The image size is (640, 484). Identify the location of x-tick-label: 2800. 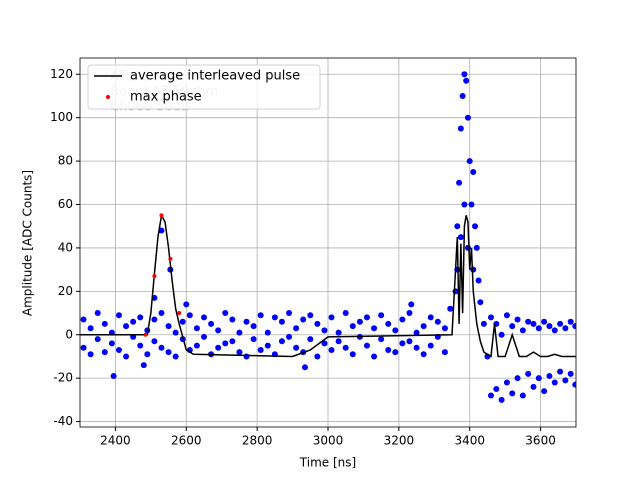
(257, 441).